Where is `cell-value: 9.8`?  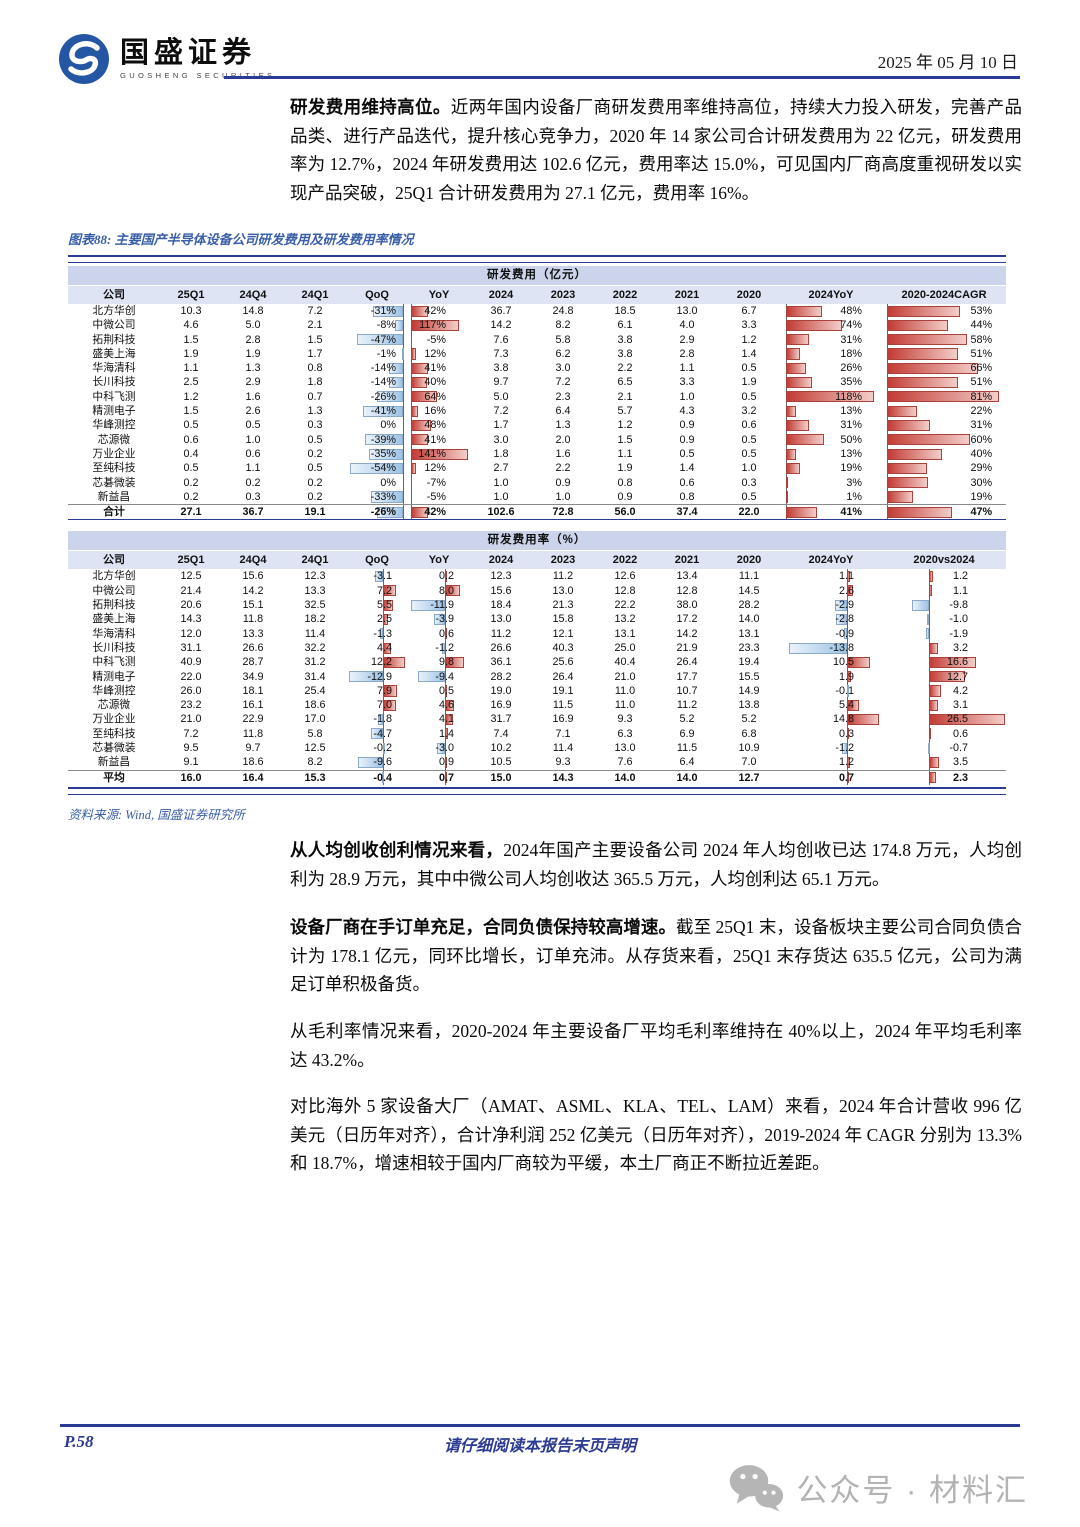 cell-value: 9.8 is located at coordinates (446, 662).